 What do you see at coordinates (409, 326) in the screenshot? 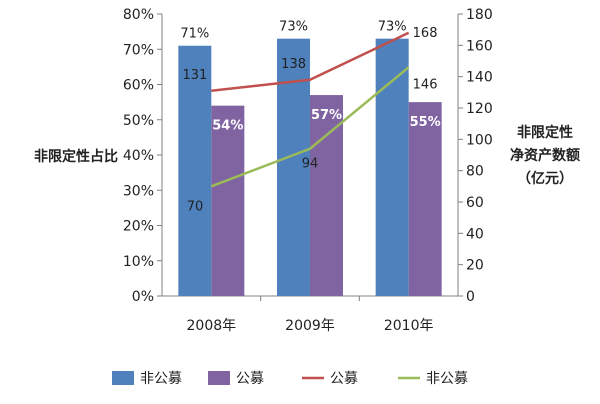
I see `x-axis-tick-label: 2010年` at bounding box center [409, 326].